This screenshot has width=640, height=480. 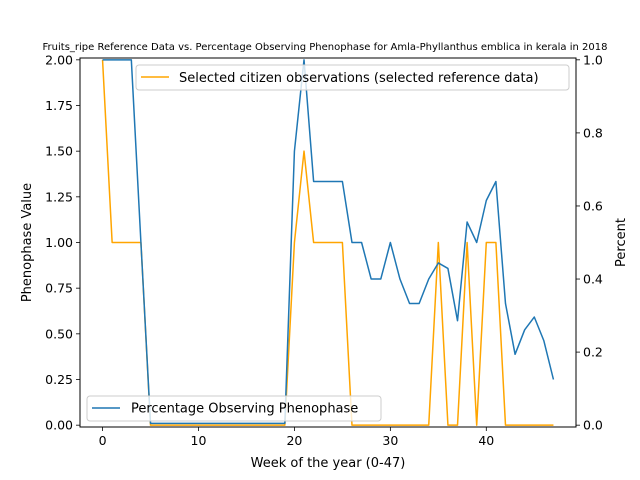 I want to click on y-right-tick-label-0: 0.0, so click(x=593, y=425).